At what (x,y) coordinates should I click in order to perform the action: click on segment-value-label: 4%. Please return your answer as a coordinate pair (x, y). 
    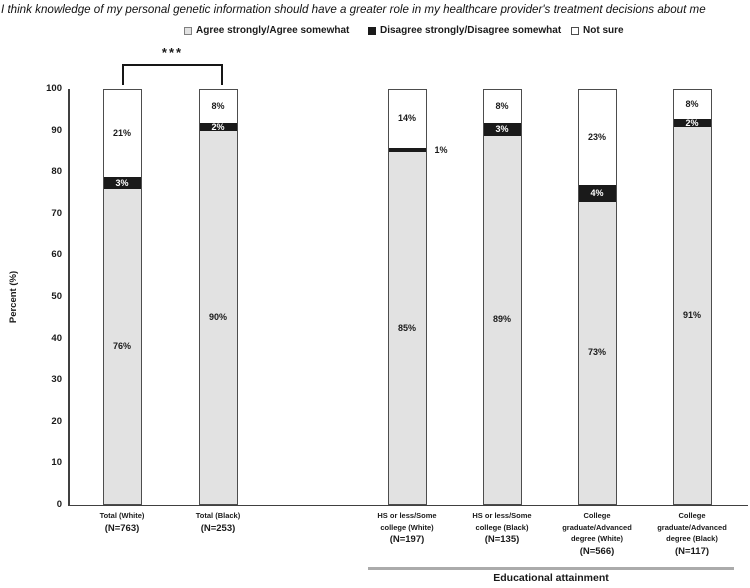
    Looking at the image, I should click on (597, 193).